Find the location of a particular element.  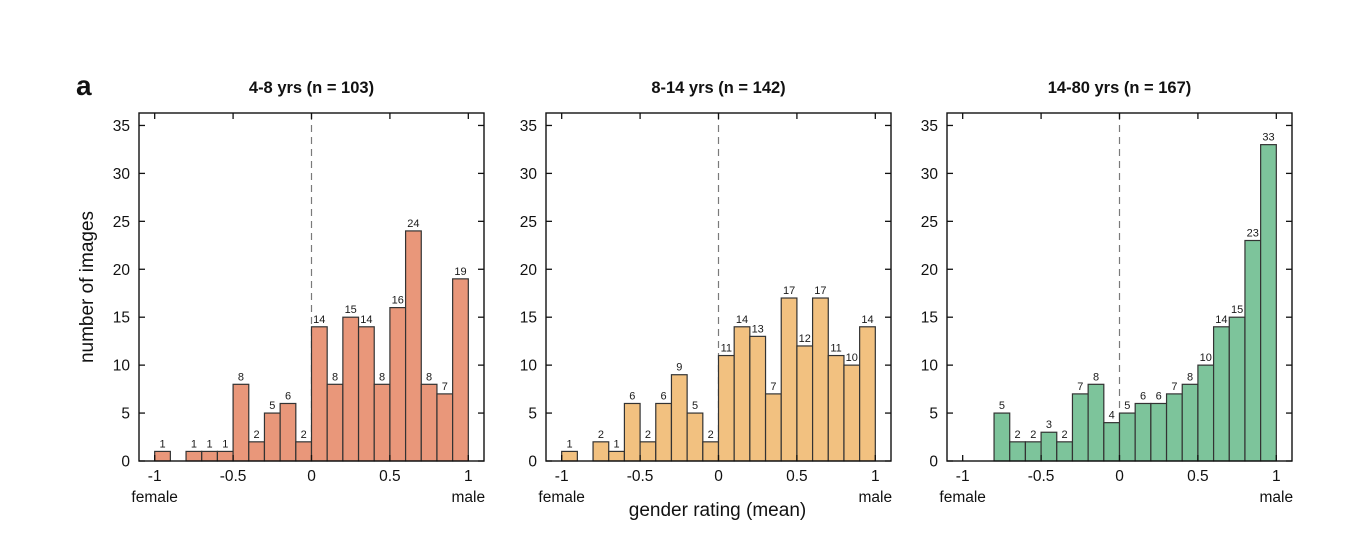

bar-value-label: 23 is located at coordinates (1253, 234).